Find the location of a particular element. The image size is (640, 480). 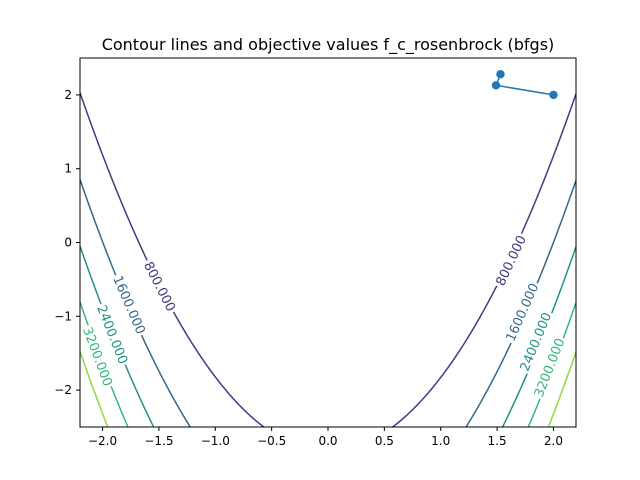

x-tick-label: 1.5 is located at coordinates (497, 441).